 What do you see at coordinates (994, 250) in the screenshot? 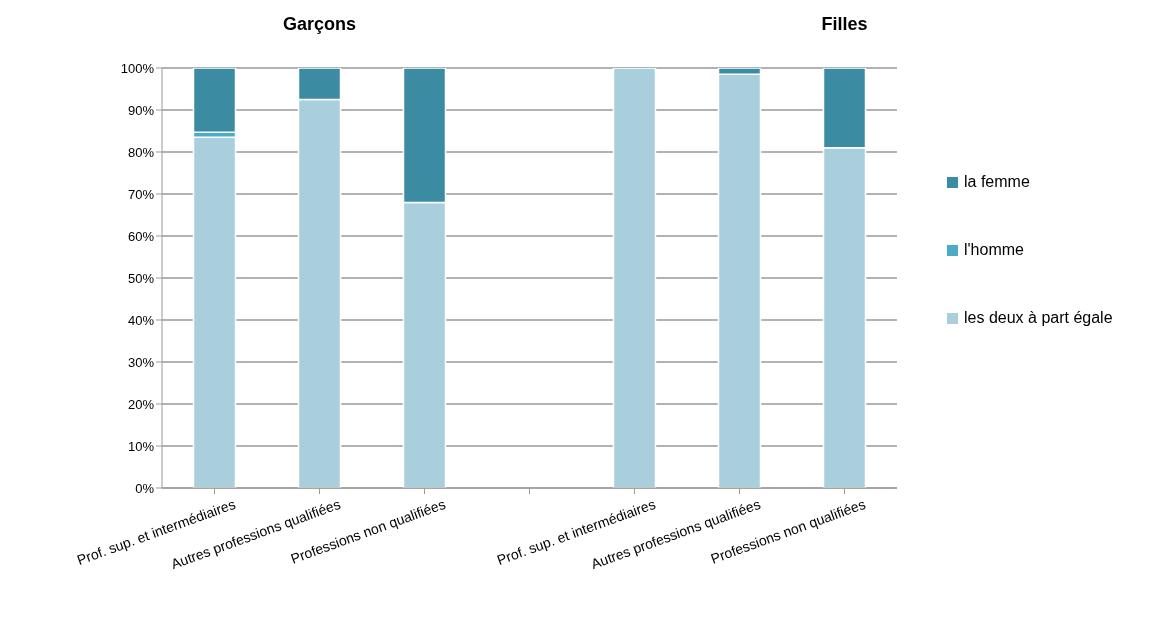
I see `legend-label: l'homme` at bounding box center [994, 250].